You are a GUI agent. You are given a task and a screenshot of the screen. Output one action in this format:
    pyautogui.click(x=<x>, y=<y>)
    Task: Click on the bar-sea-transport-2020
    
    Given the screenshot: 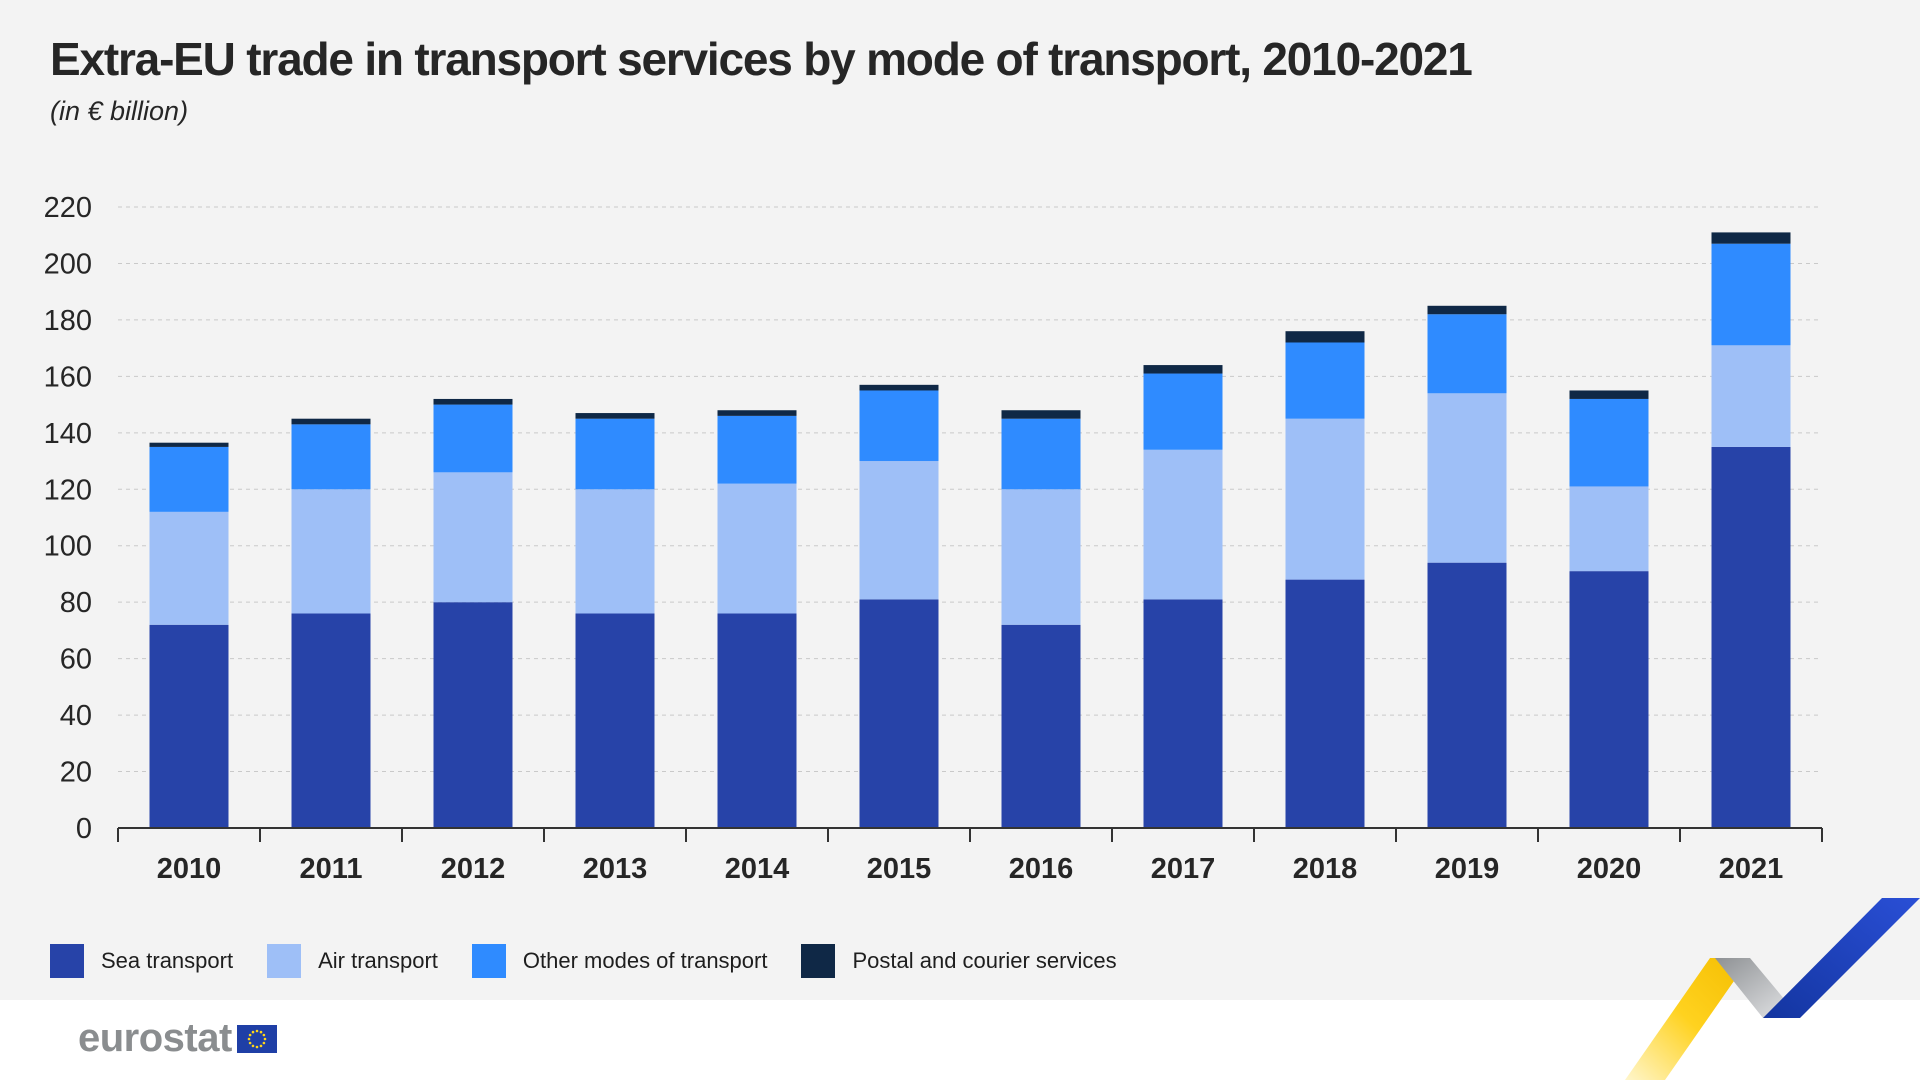 What is the action you would take?
    pyautogui.click(x=1609, y=699)
    